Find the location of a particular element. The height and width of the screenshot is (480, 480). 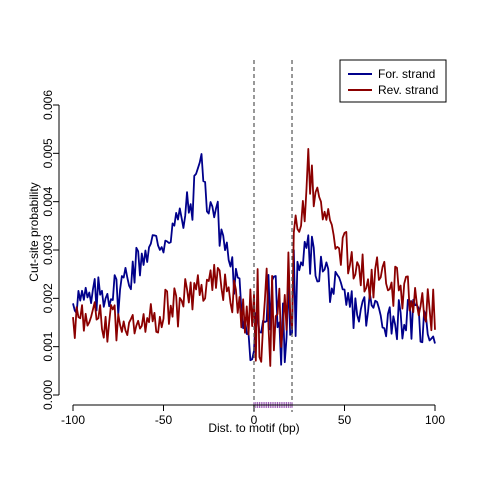

y-tick-label: 0.002 is located at coordinates (48, 298).